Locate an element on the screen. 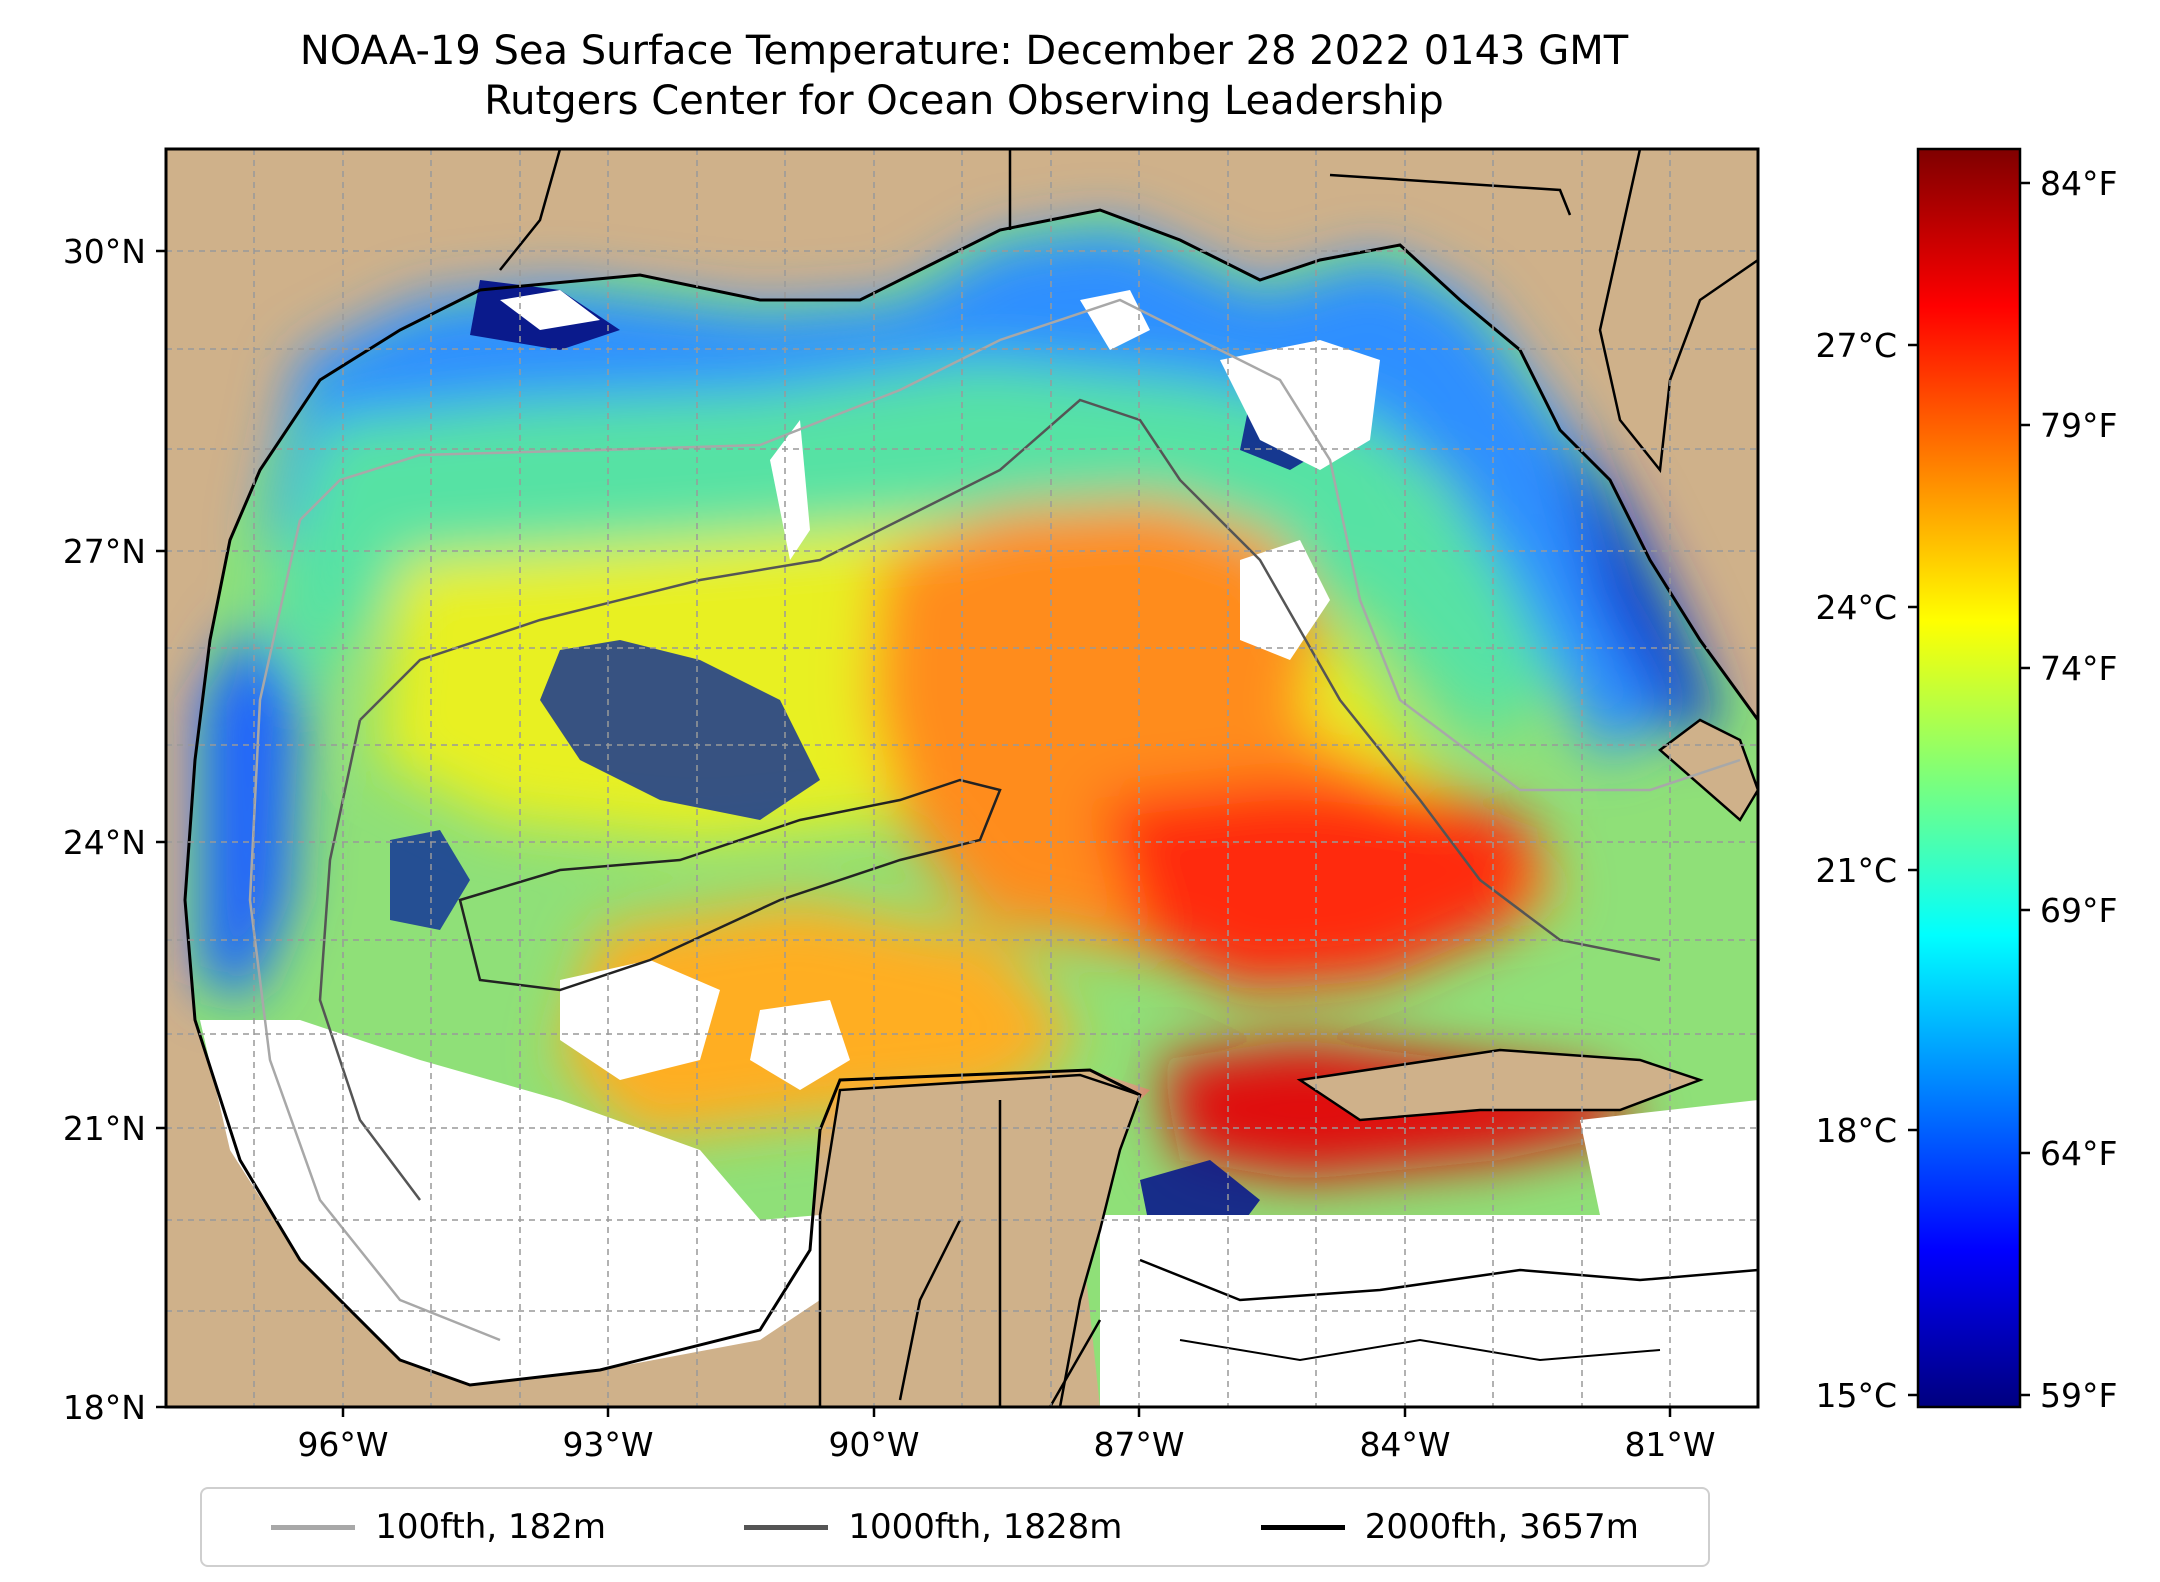 The image size is (2160, 1582). legend-entry-1000fth: 1000fth, 1828m is located at coordinates (933, 1527).